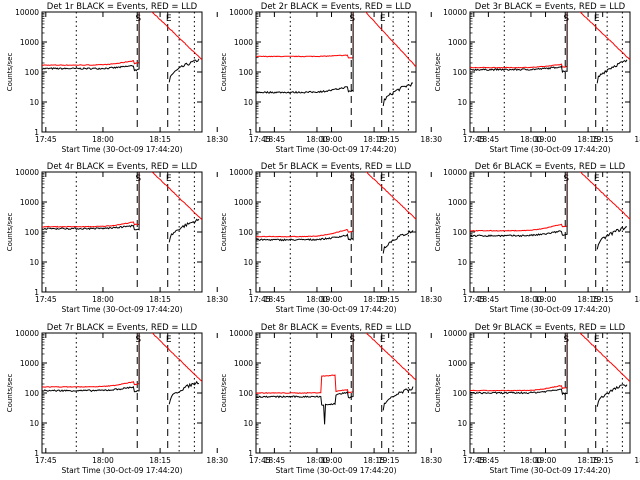  Describe the element at coordinates (550, 167) in the screenshot. I see `panel-title: Det 6r BLACK = Events, RED = LLD` at that location.